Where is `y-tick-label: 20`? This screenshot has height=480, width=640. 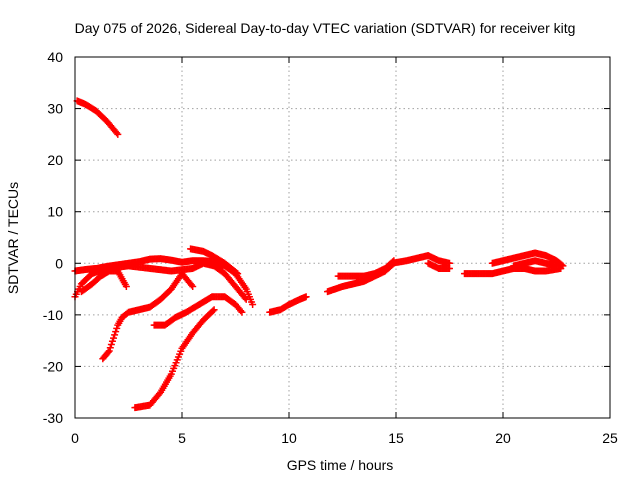 y-tick-label: 20 is located at coordinates (55, 160).